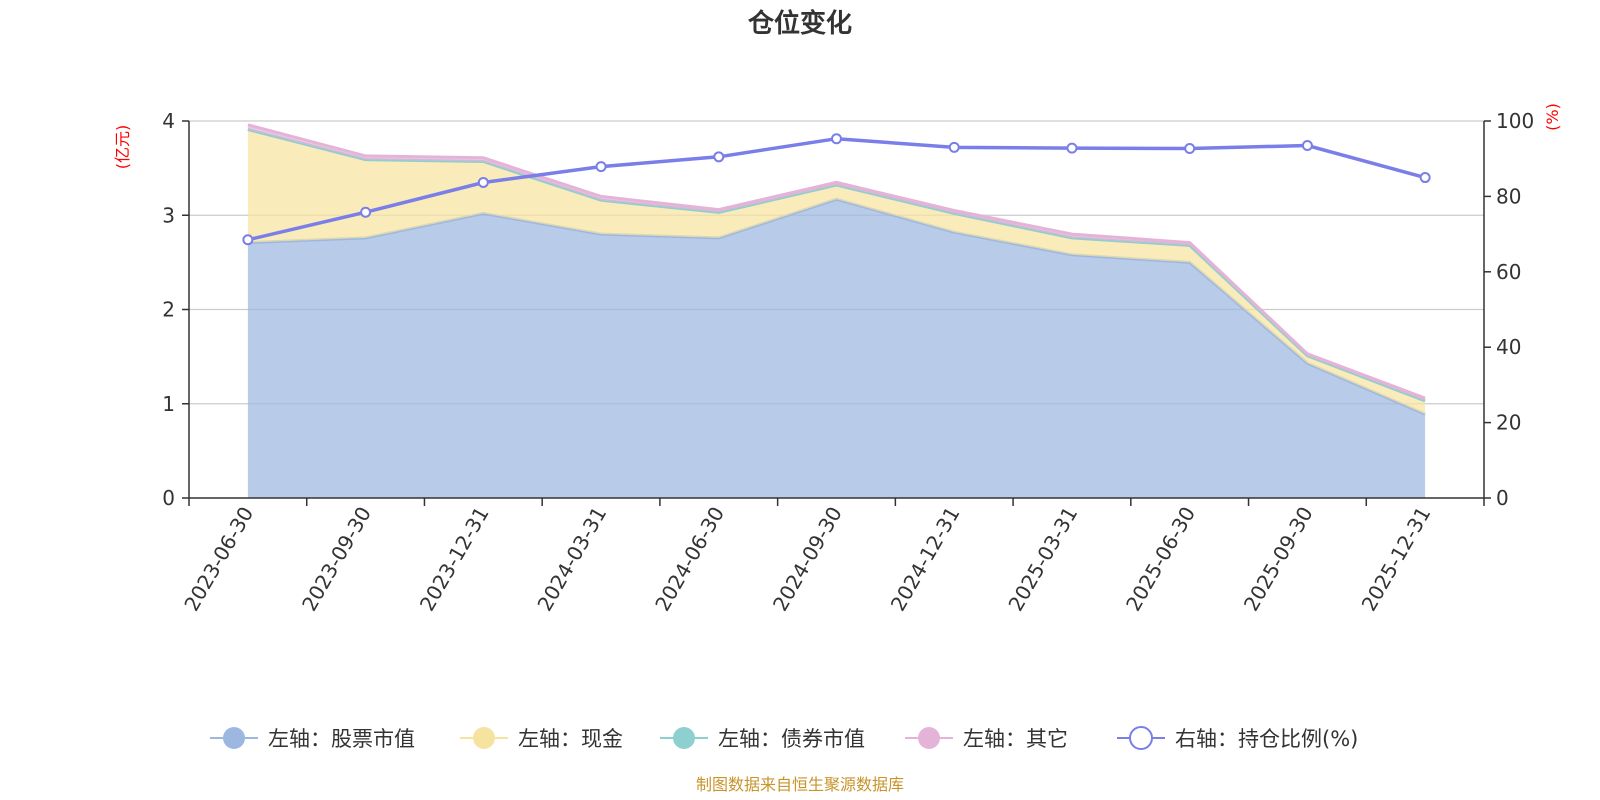 This screenshot has width=1600, height=800. I want to click on left-tick-label: 4, so click(168, 121).